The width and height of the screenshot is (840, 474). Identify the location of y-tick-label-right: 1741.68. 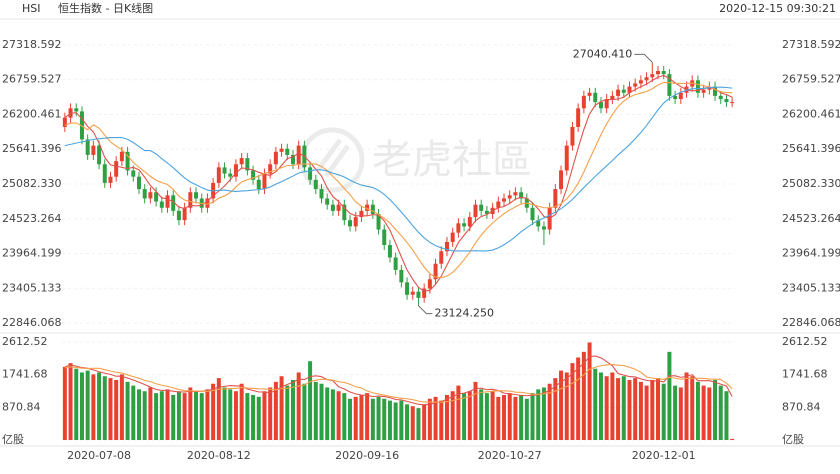
(805, 374).